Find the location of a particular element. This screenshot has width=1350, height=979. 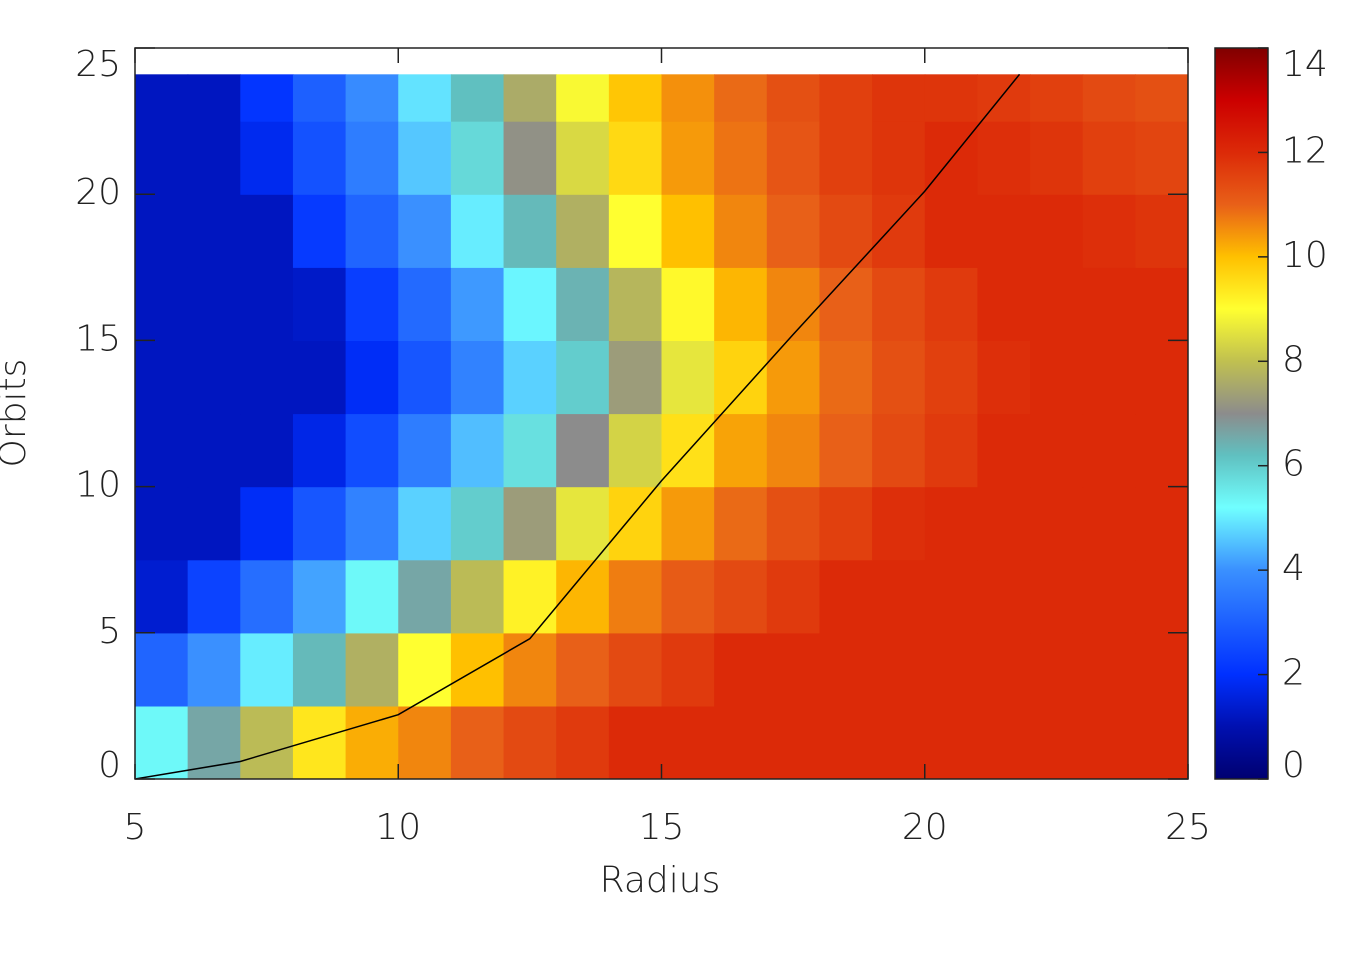

y-tick-label: 25 is located at coordinates (98, 64).